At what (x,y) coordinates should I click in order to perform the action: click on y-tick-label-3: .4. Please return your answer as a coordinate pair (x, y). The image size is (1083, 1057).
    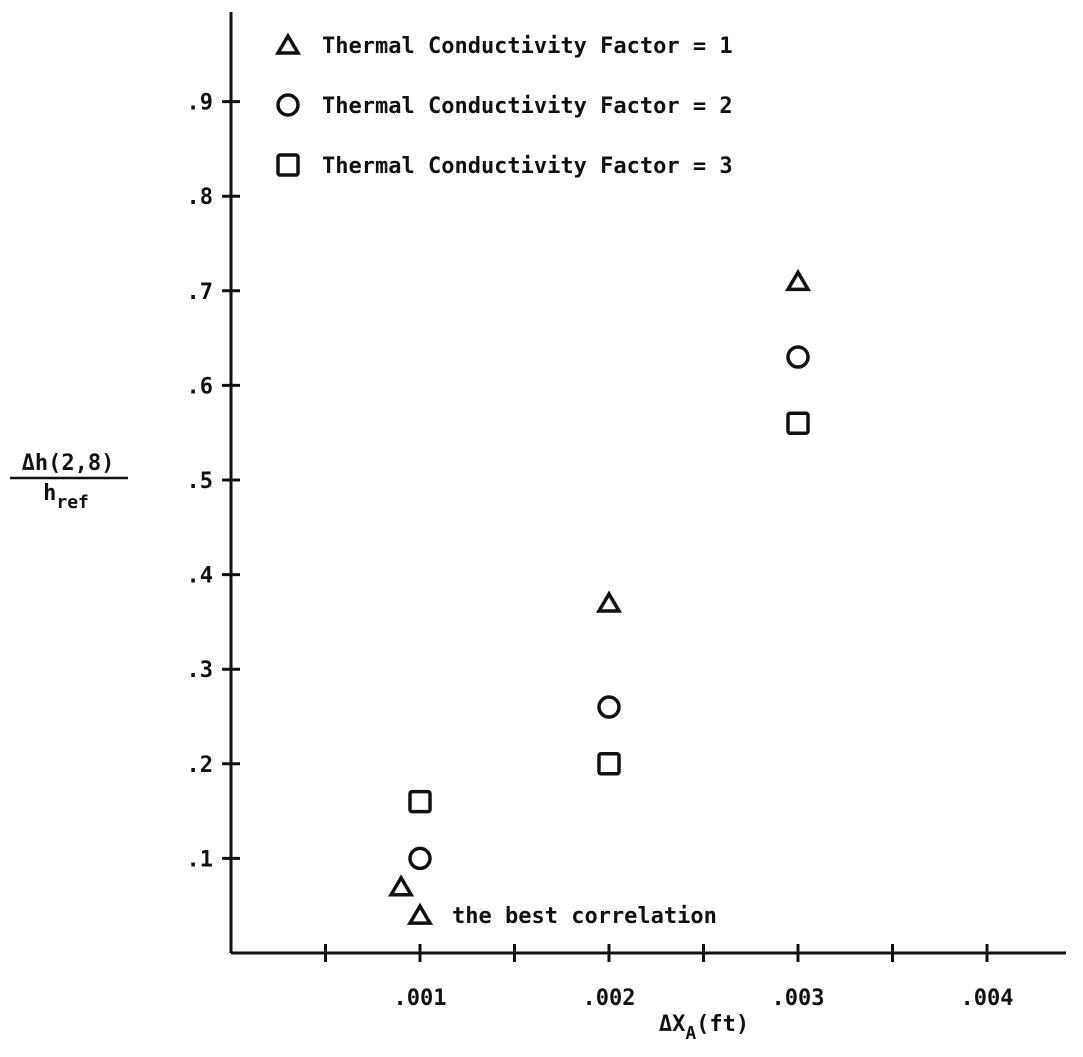
    Looking at the image, I should click on (200, 576).